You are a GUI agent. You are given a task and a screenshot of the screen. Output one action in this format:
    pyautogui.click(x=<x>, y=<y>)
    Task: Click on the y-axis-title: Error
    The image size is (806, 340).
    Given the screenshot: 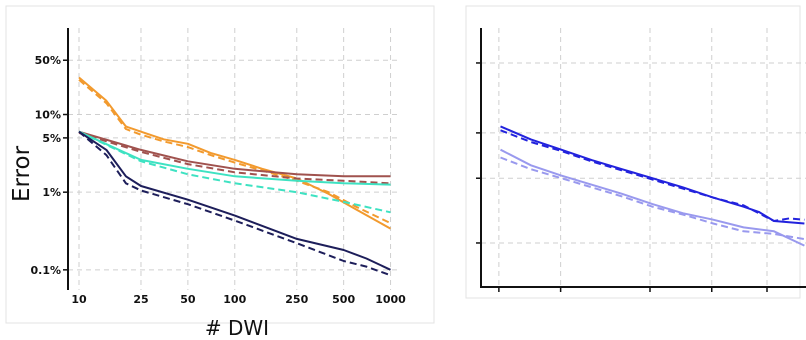 What is the action you would take?
    pyautogui.click(x=22, y=173)
    